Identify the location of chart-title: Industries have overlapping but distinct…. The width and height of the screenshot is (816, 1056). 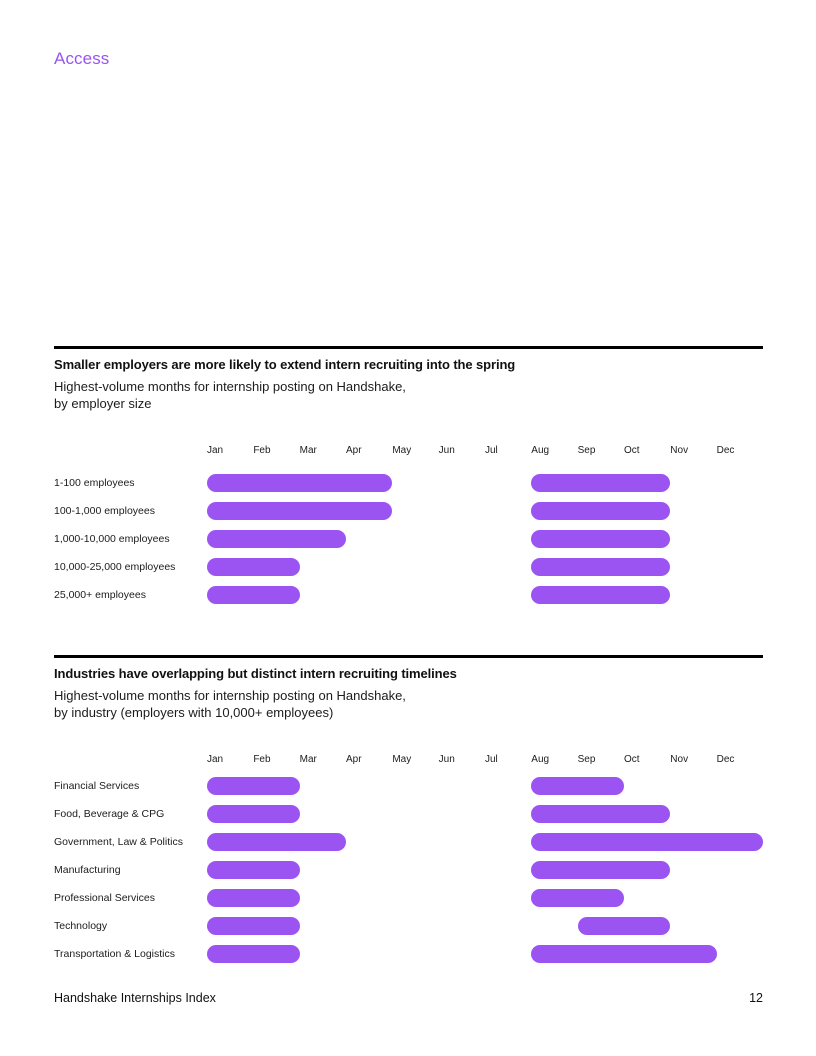
(255, 673).